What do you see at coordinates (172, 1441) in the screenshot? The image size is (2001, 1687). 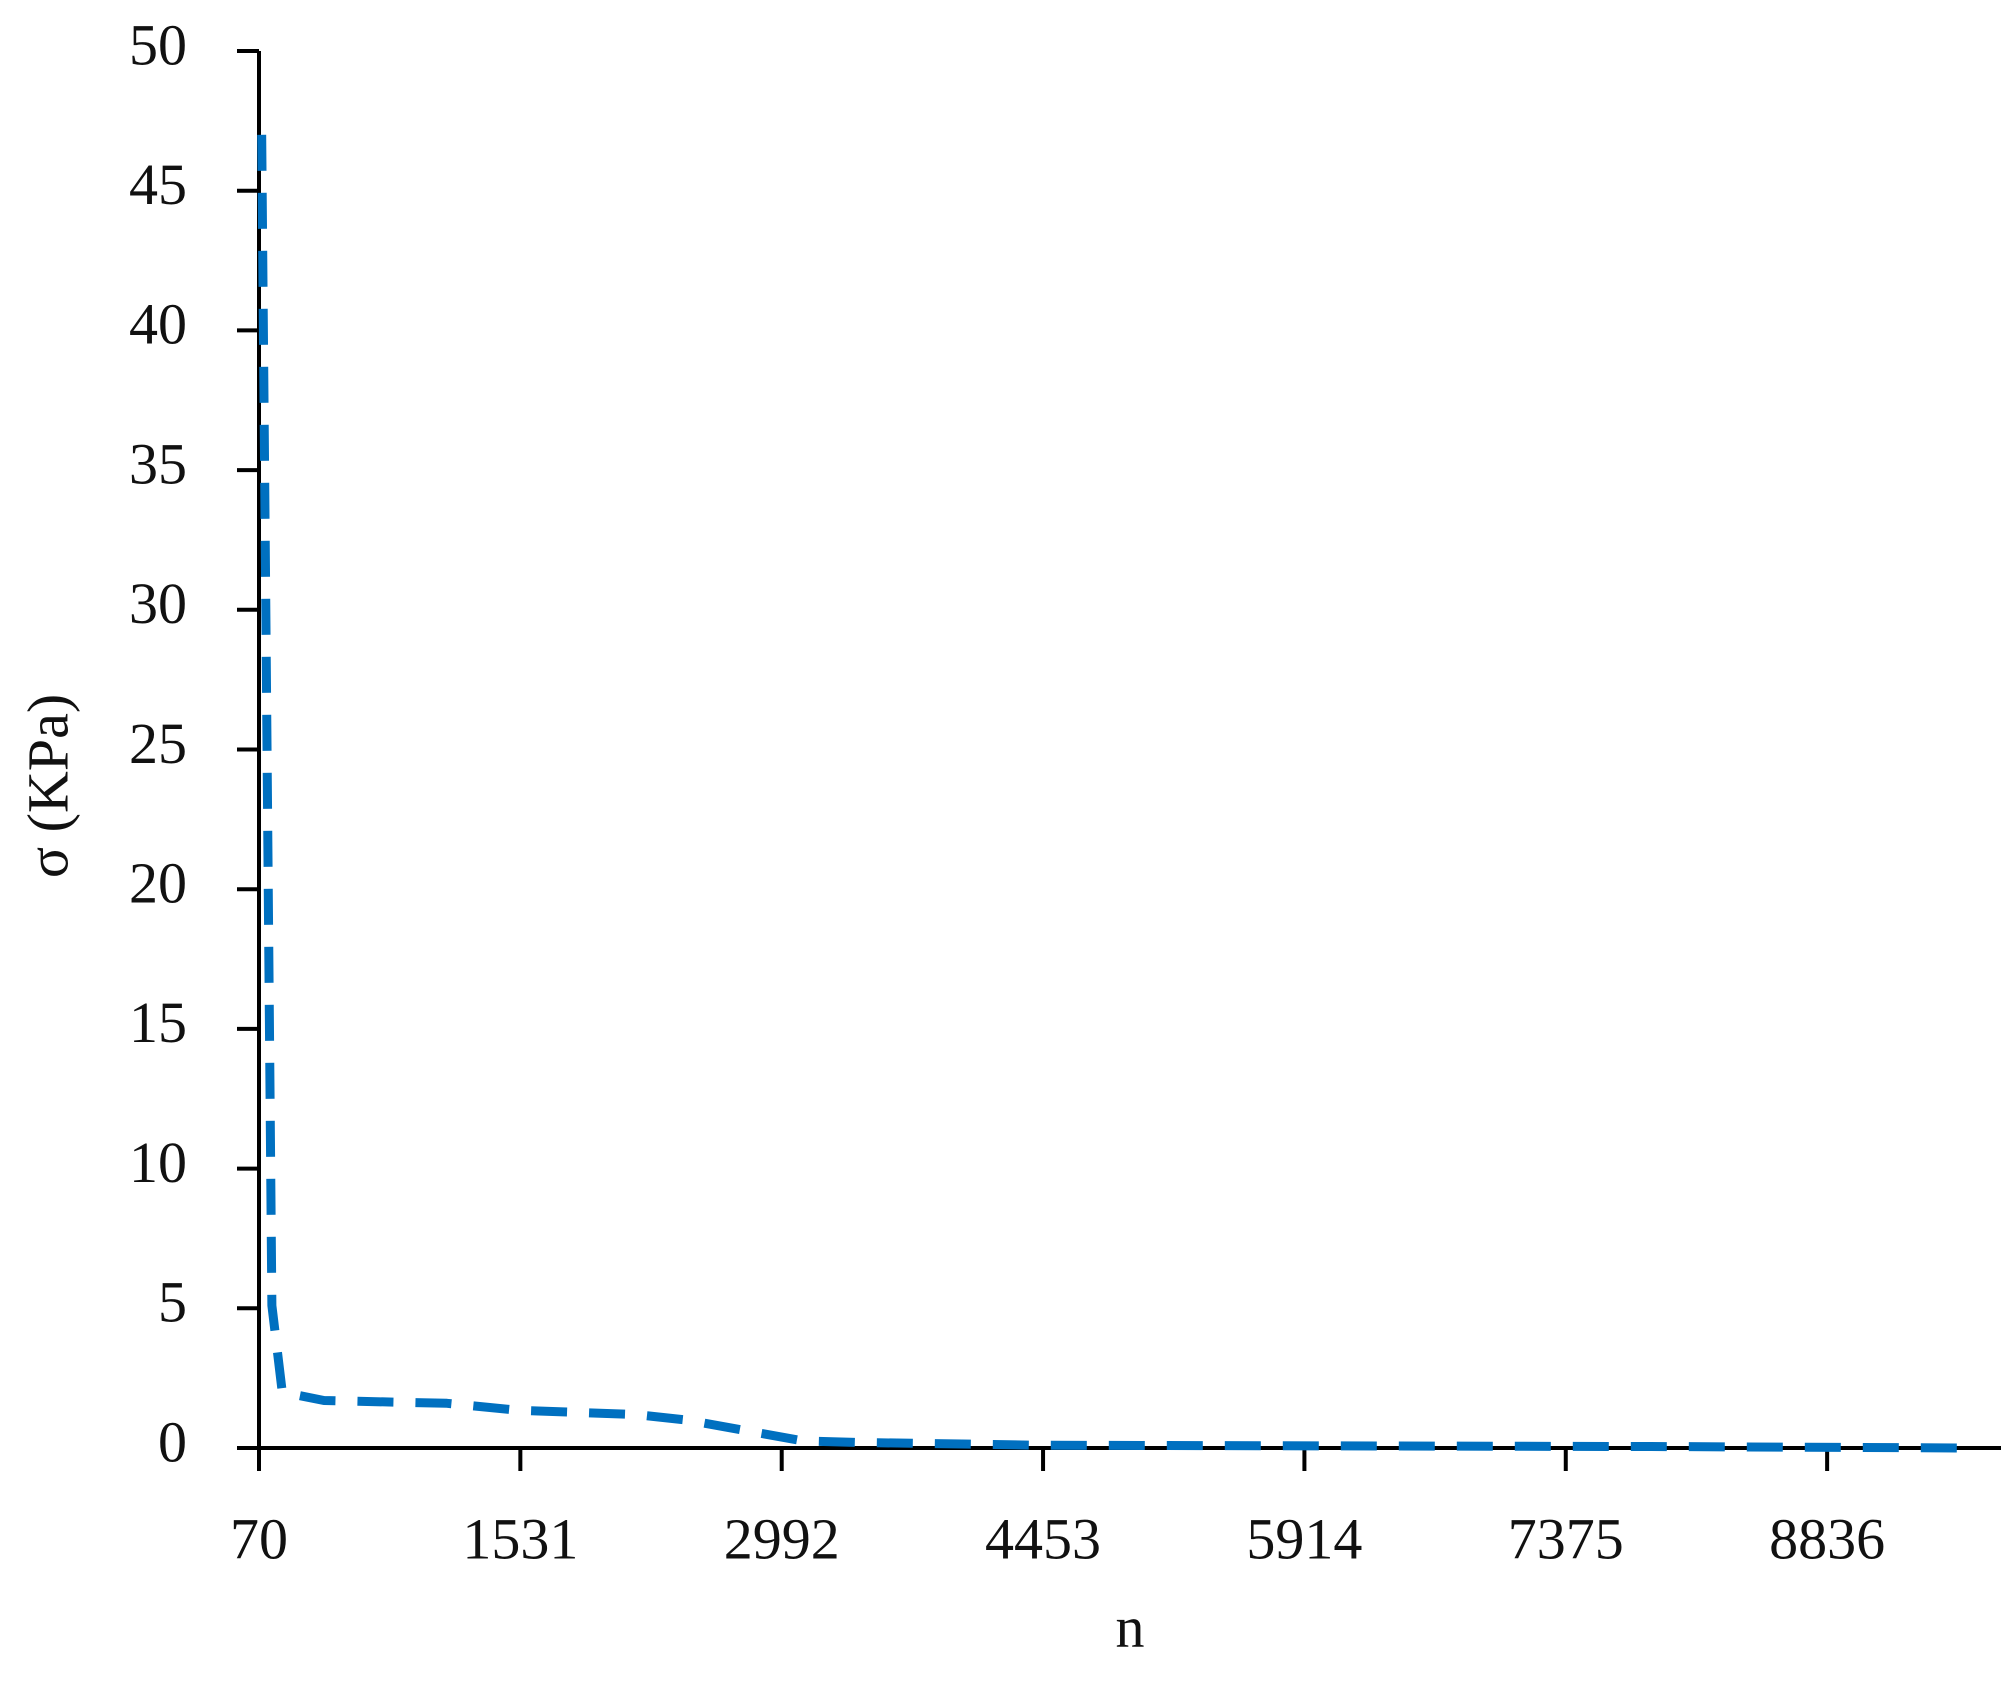 I see `y-tick-label: 0` at bounding box center [172, 1441].